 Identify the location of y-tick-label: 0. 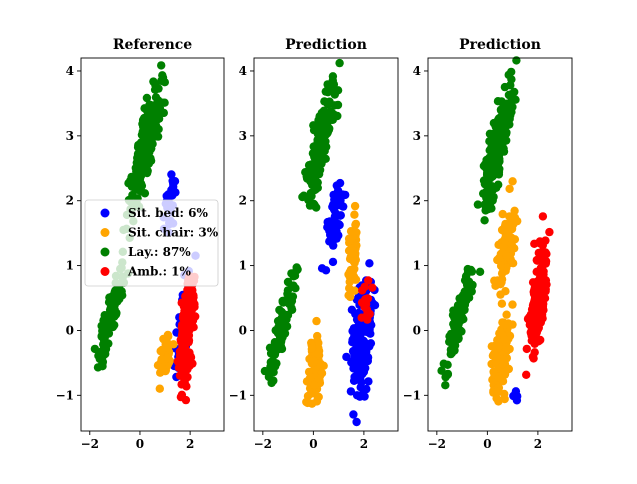
(243, 330).